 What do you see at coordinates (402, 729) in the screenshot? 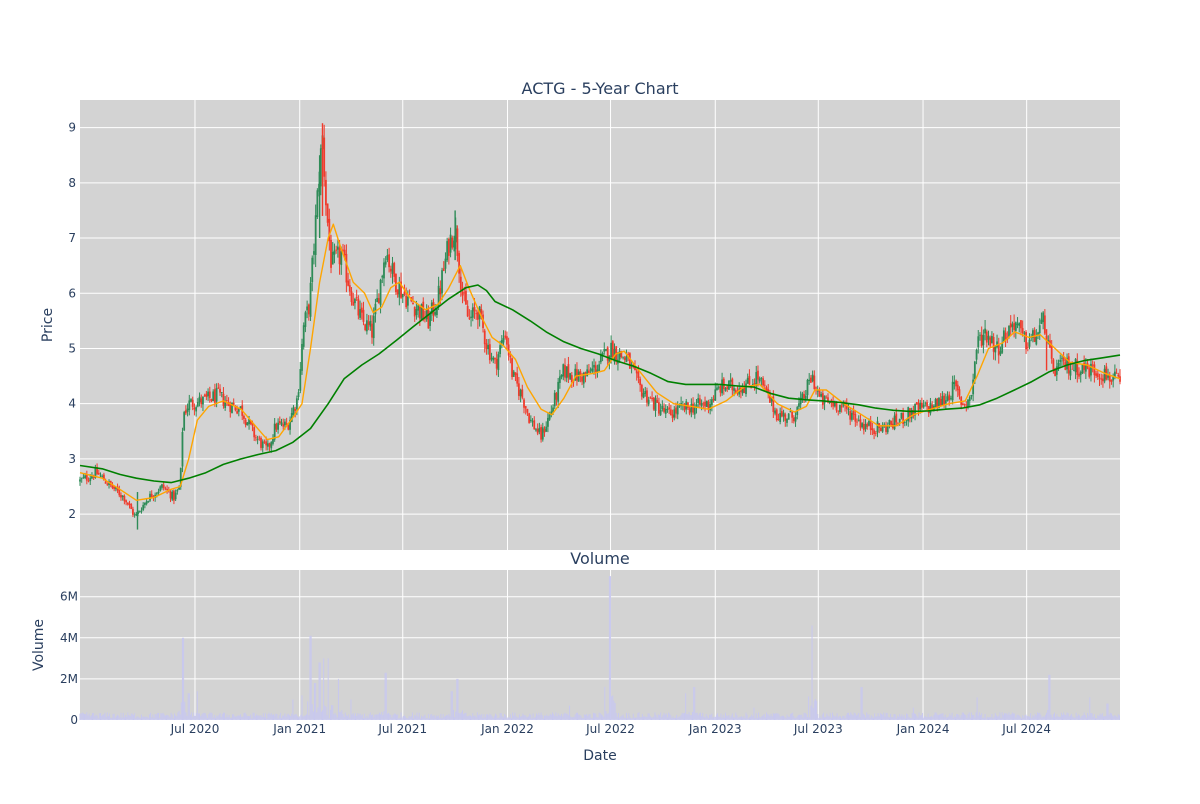
I see `date-tick-label: Jul 2021` at bounding box center [402, 729].